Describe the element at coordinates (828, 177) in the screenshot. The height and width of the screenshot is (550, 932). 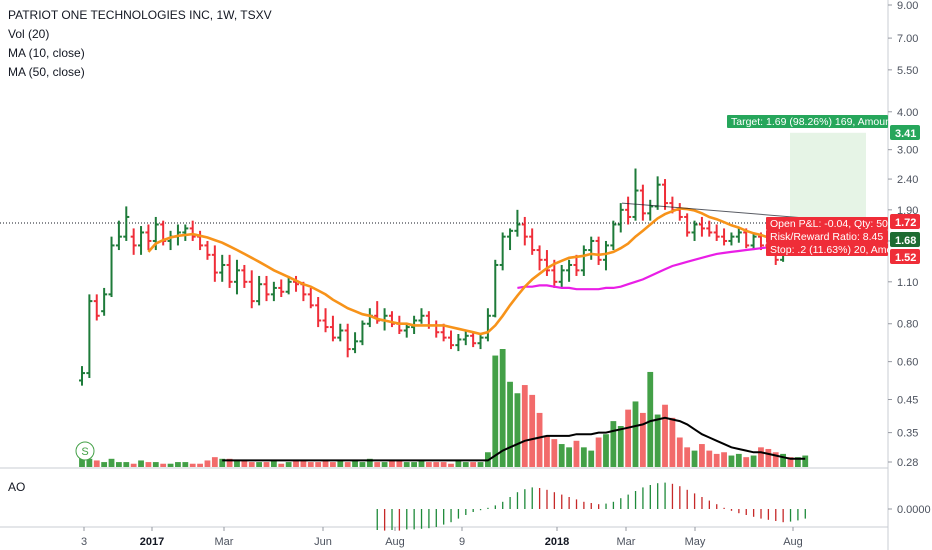
I see `position-target-zone` at that location.